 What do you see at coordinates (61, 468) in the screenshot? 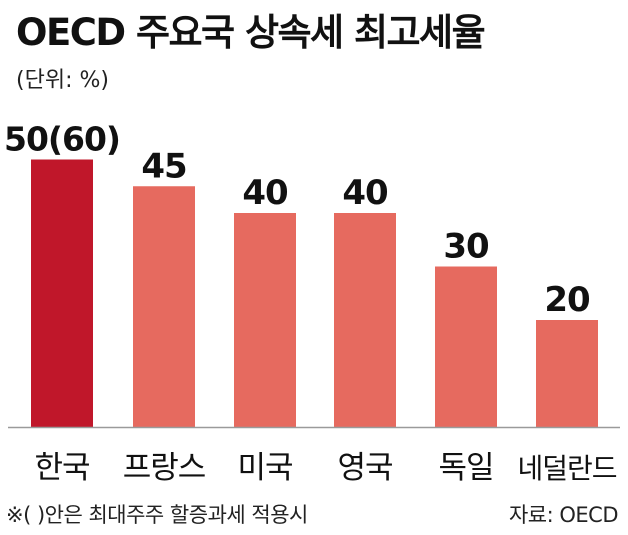
I see `category-label-1: 한국` at bounding box center [61, 468].